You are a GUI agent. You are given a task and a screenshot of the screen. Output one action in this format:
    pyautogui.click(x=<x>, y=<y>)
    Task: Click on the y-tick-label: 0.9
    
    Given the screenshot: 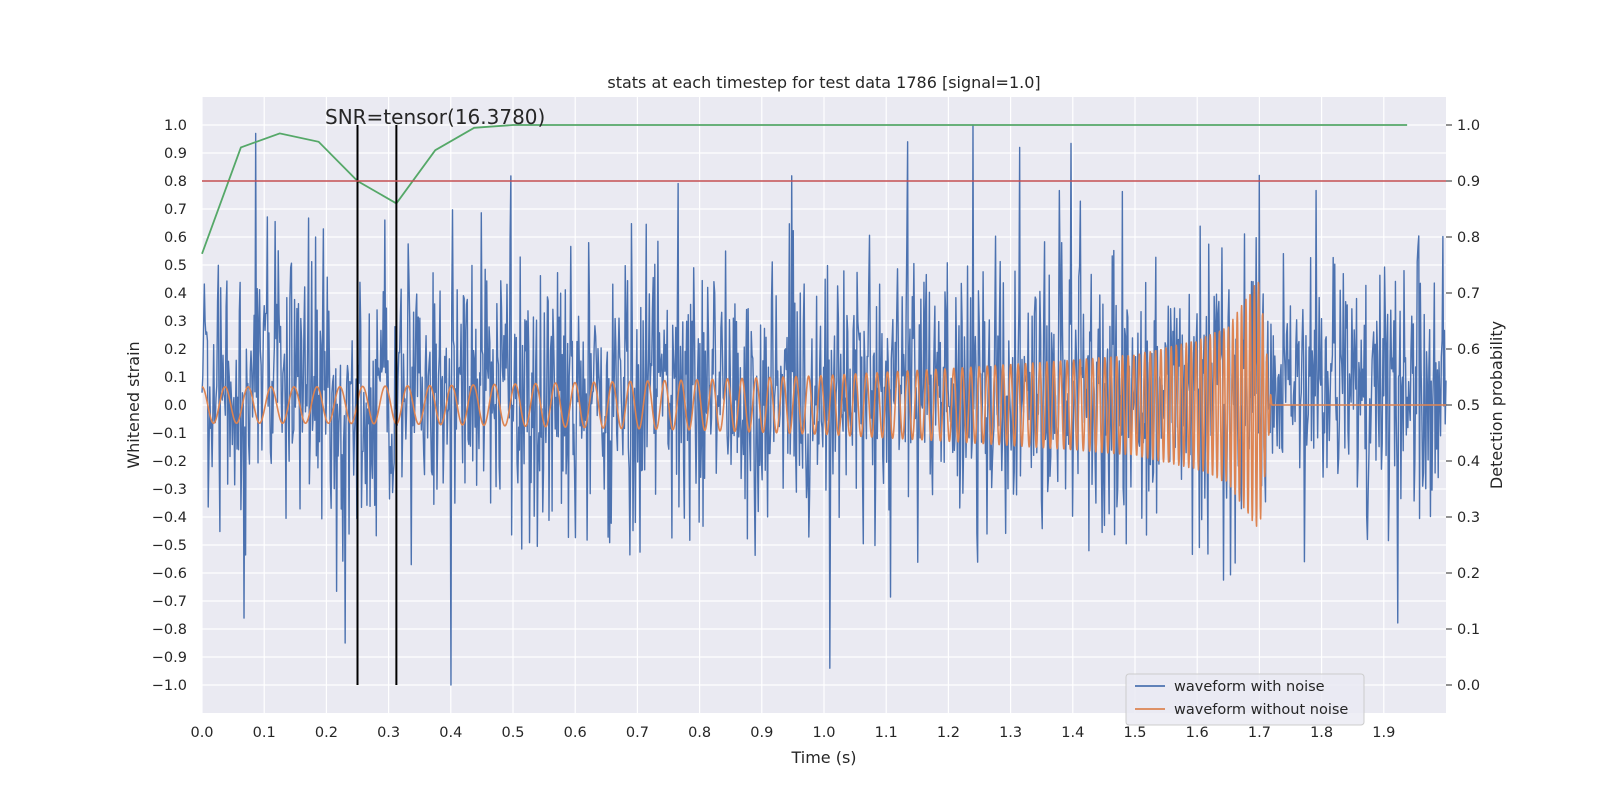 What is the action you would take?
    pyautogui.click(x=175, y=154)
    